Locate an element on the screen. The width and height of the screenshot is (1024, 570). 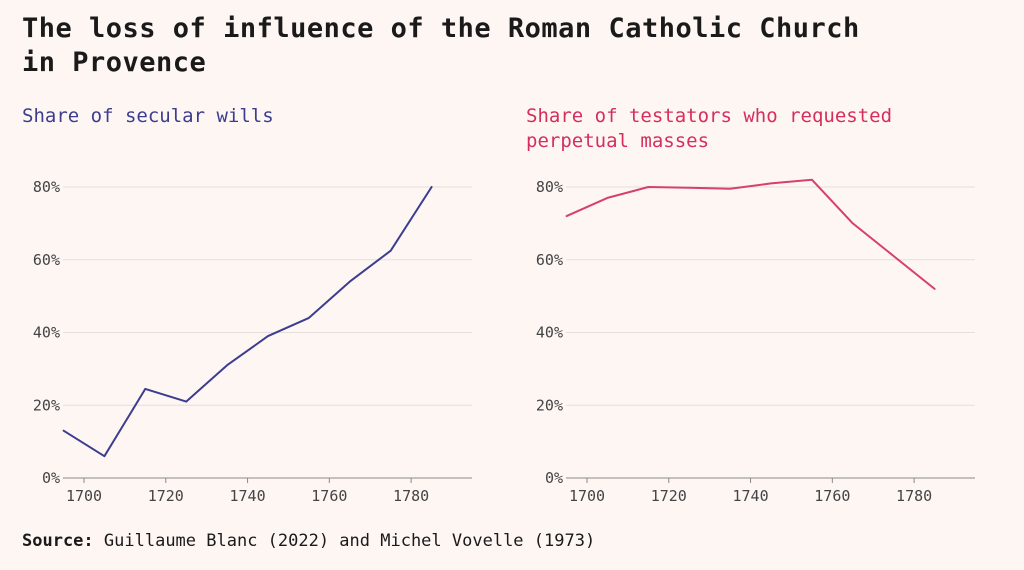
source-label: Source: is located at coordinates (58, 541).